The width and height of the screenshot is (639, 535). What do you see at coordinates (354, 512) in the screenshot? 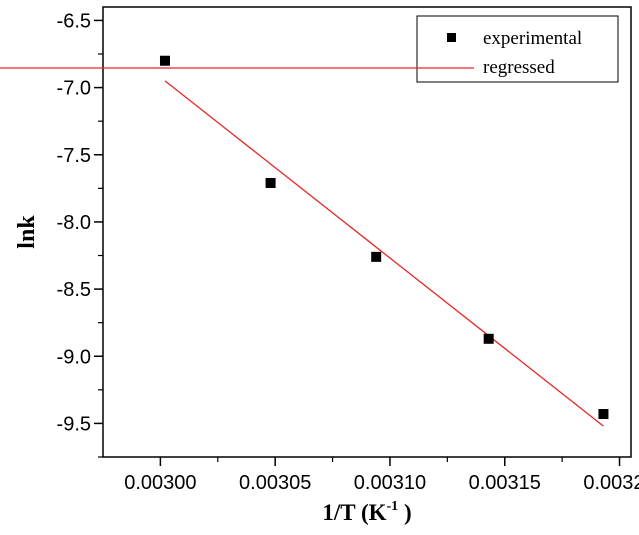
I see `x-axis-title-main: 1/T (K` at bounding box center [354, 512].